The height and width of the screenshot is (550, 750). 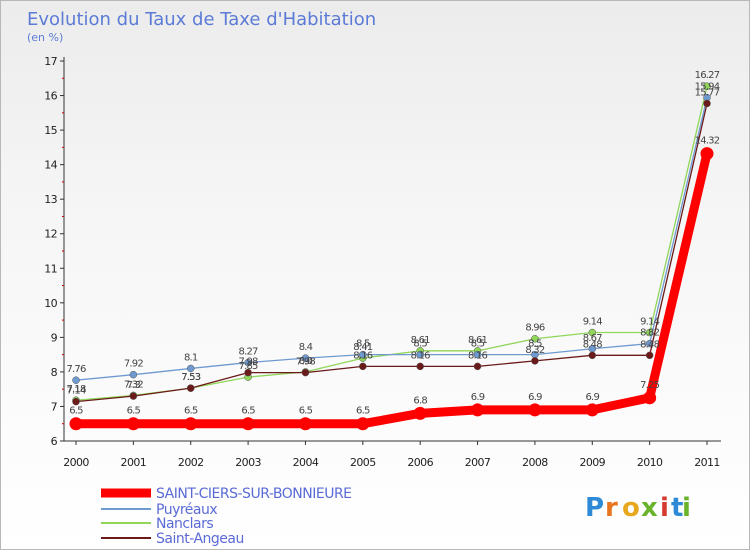 What do you see at coordinates (50, 268) in the screenshot?
I see `y-tick-label: 11` at bounding box center [50, 268].